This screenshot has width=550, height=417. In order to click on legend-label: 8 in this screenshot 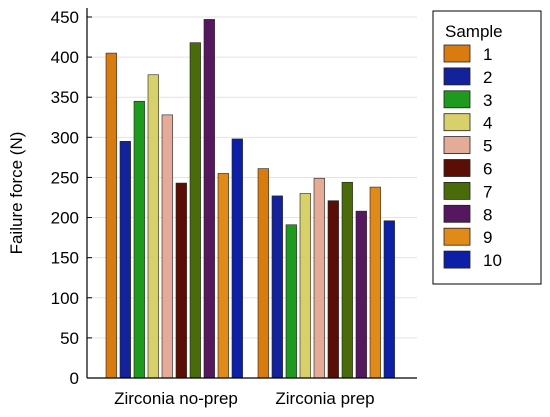, I will do `click(487, 214)`.